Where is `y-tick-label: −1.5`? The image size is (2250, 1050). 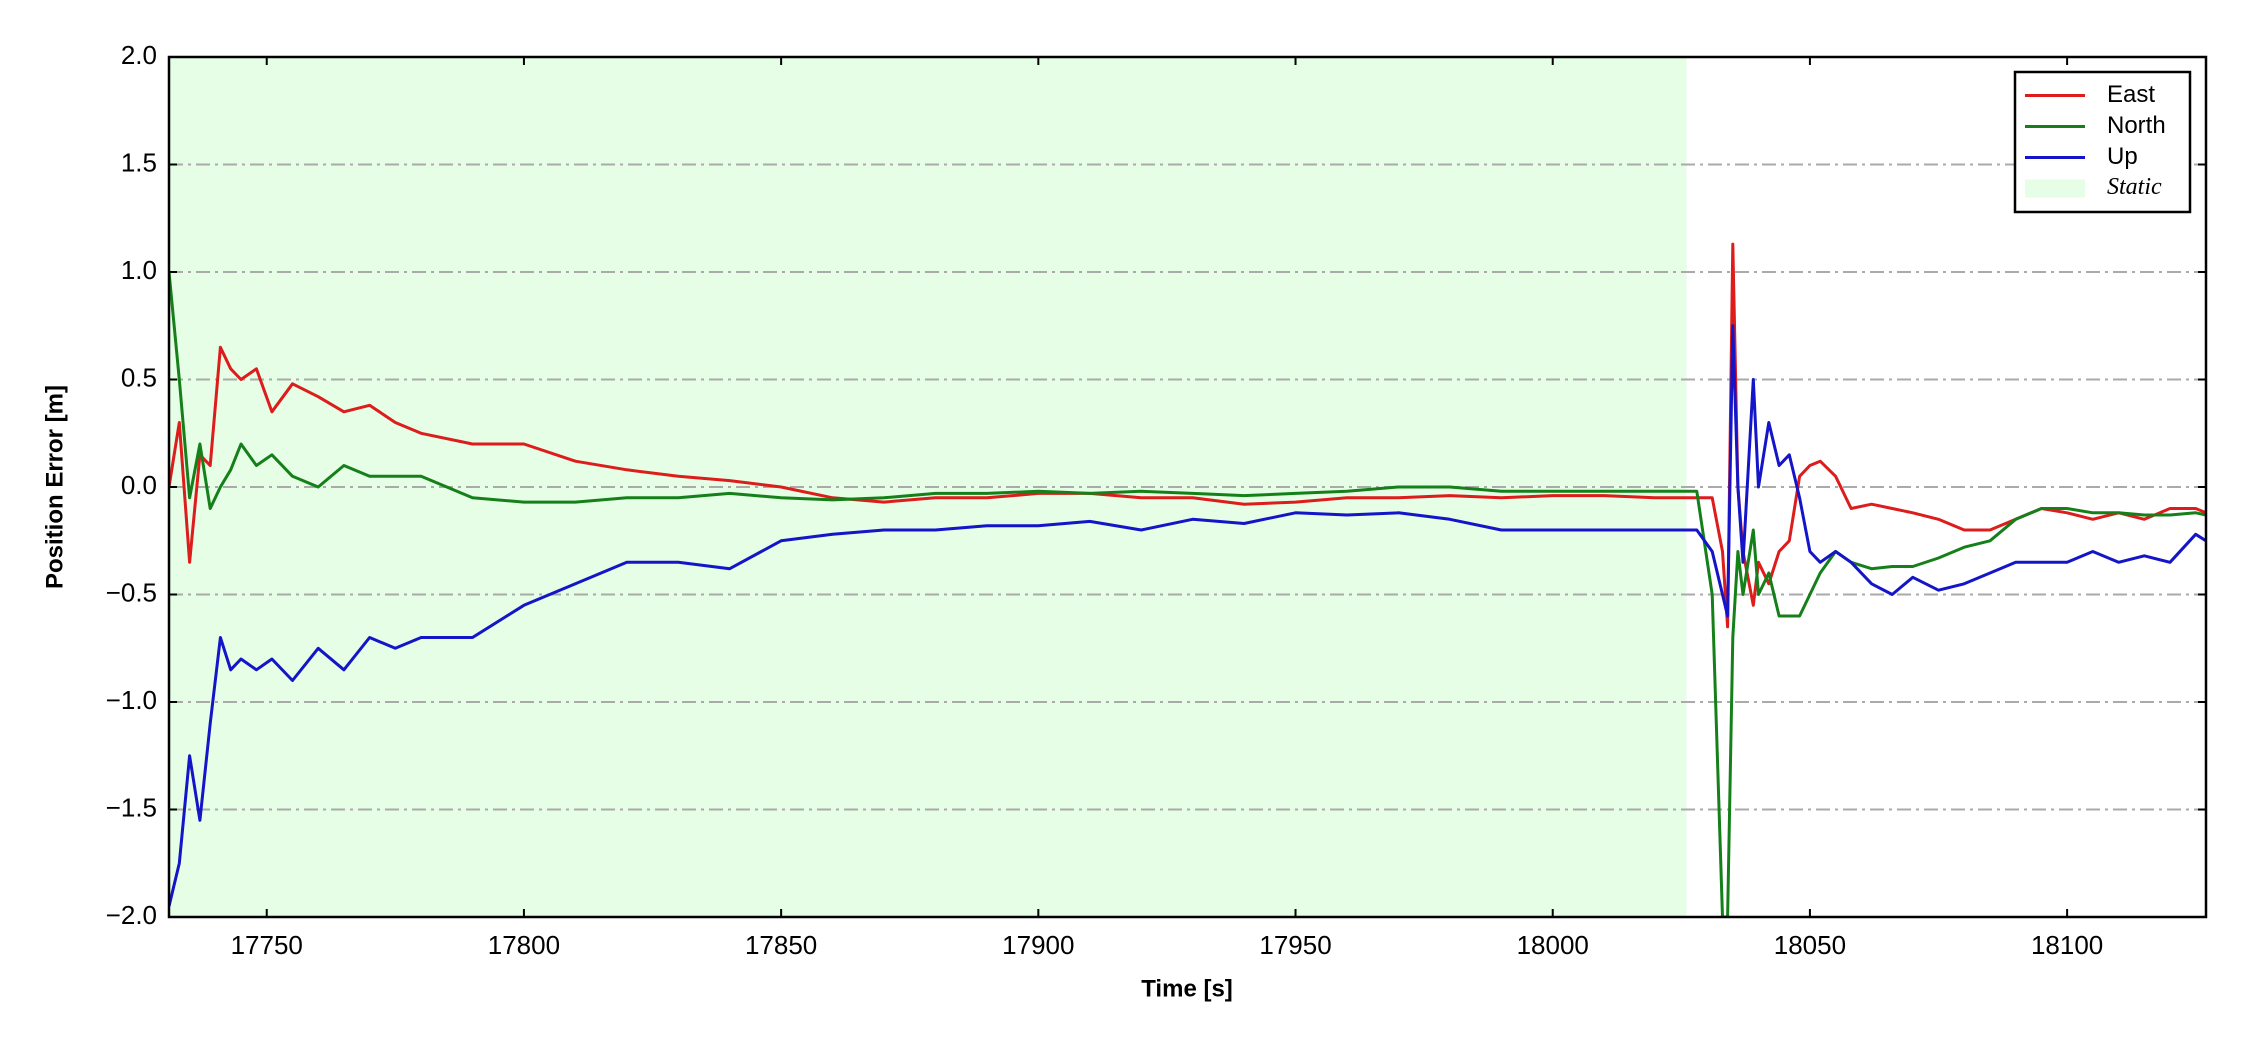
y-tick-label: −1.5 is located at coordinates (131, 807).